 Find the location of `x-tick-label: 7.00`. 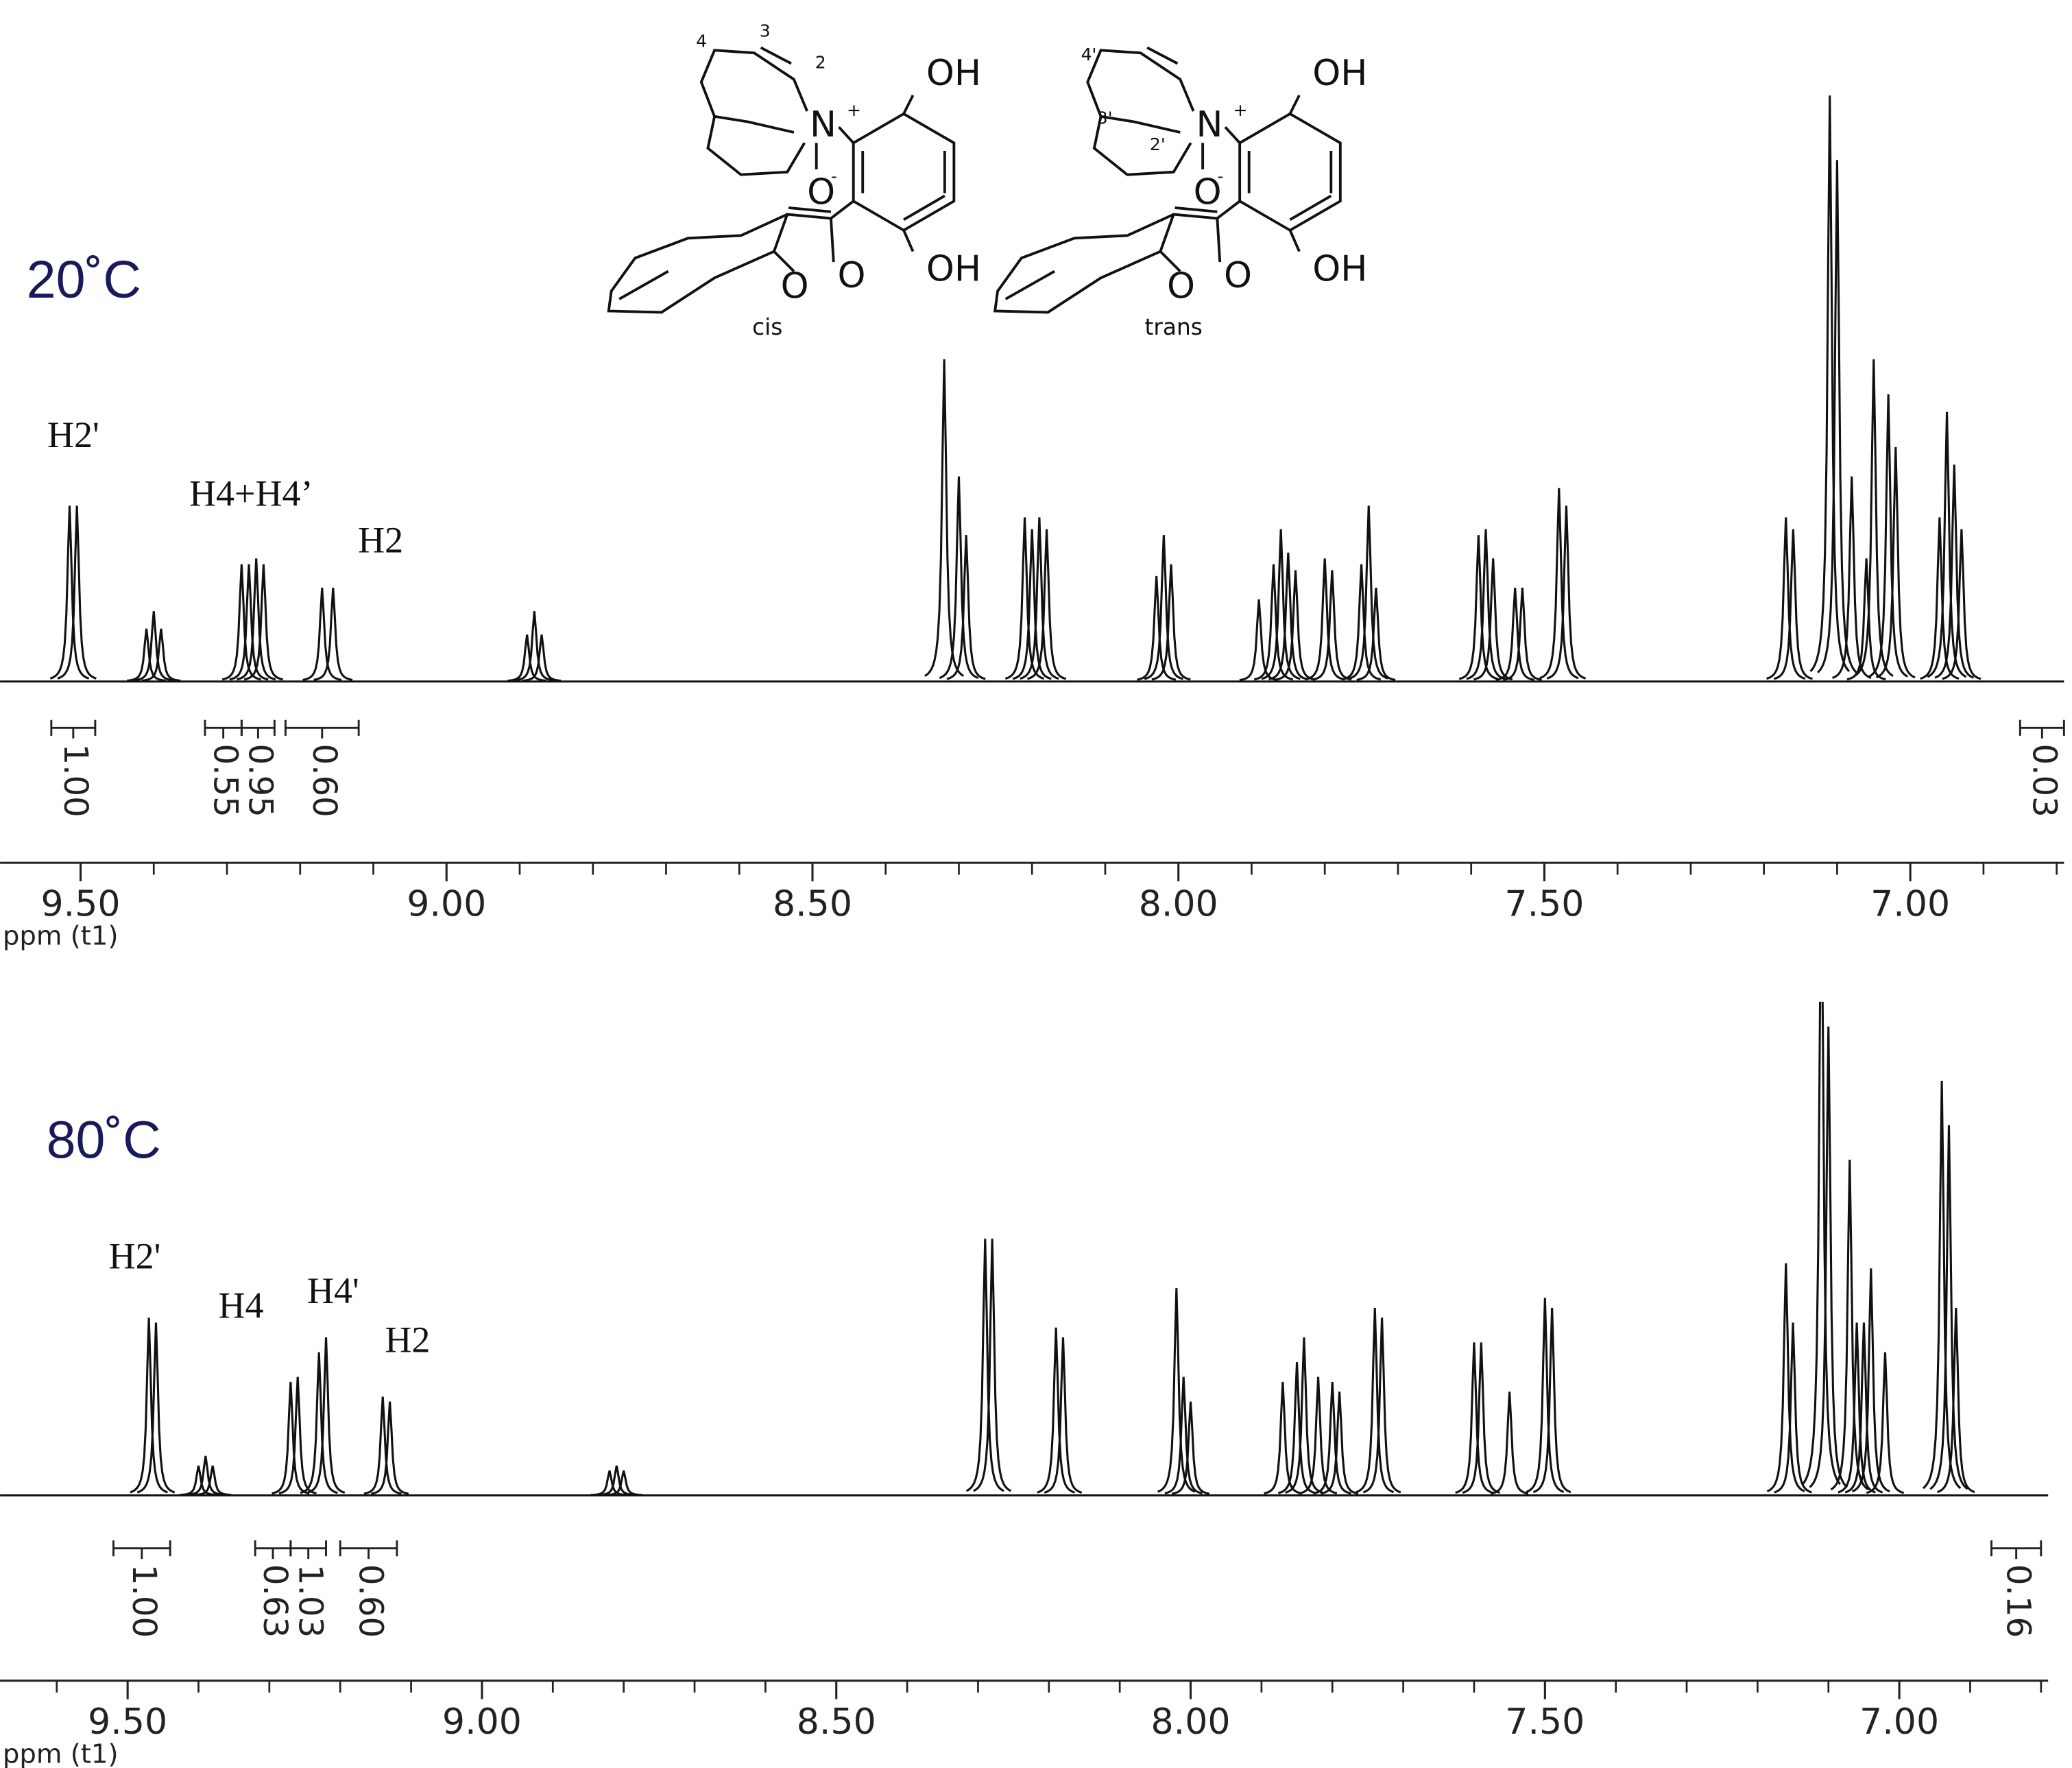

x-tick-label: 7.00 is located at coordinates (1910, 903).